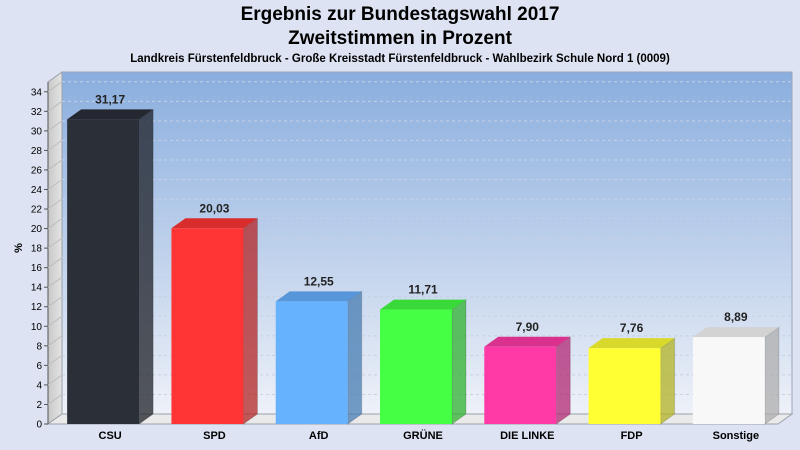 This screenshot has width=800, height=450. What do you see at coordinates (37, 327) in the screenshot?
I see `y-tick-label: 10` at bounding box center [37, 327].